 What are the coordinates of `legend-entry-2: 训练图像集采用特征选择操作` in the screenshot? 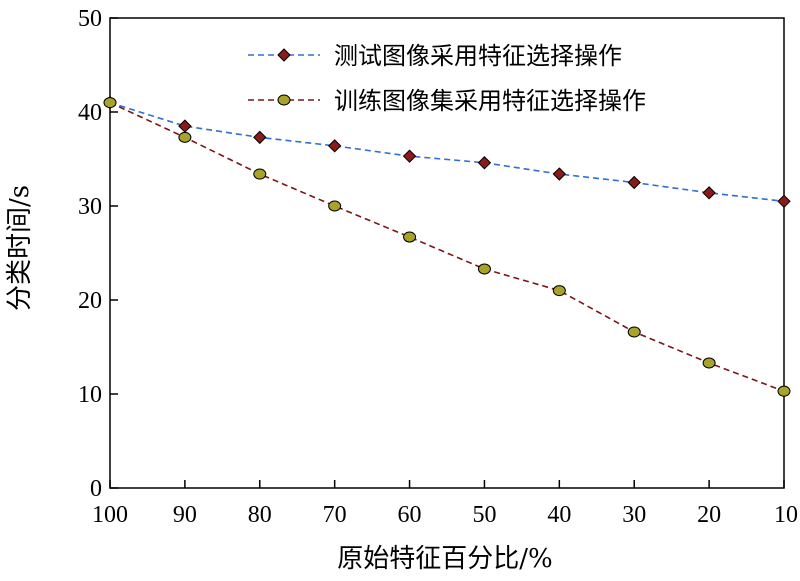 It's located at (447, 101).